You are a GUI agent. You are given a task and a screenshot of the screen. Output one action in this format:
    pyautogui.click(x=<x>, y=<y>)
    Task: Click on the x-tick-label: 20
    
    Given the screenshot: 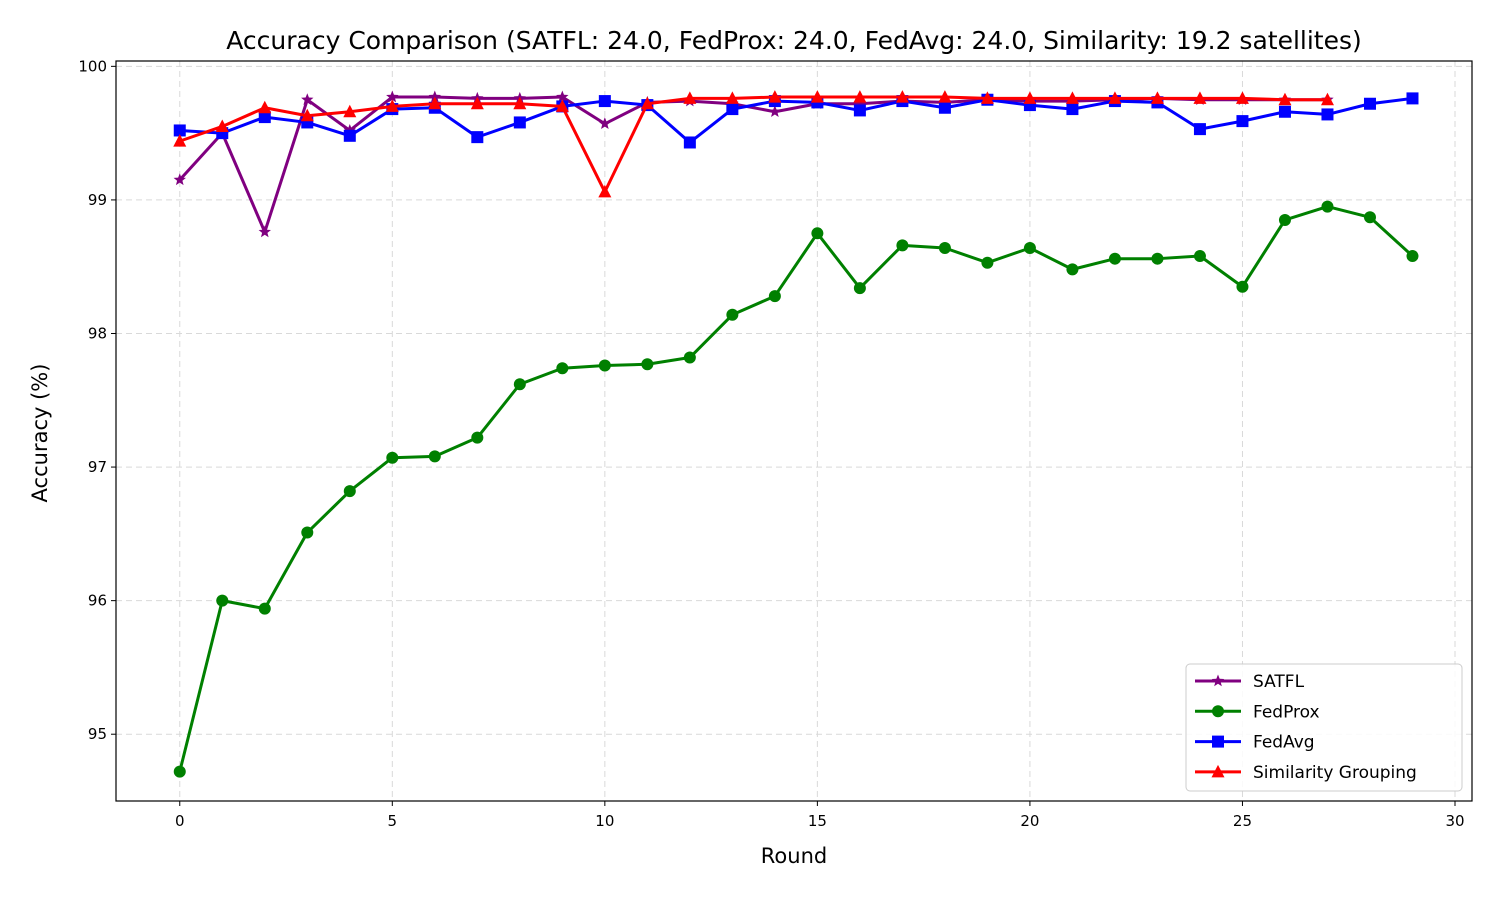 What is the action you would take?
    pyautogui.click(x=1029, y=821)
    